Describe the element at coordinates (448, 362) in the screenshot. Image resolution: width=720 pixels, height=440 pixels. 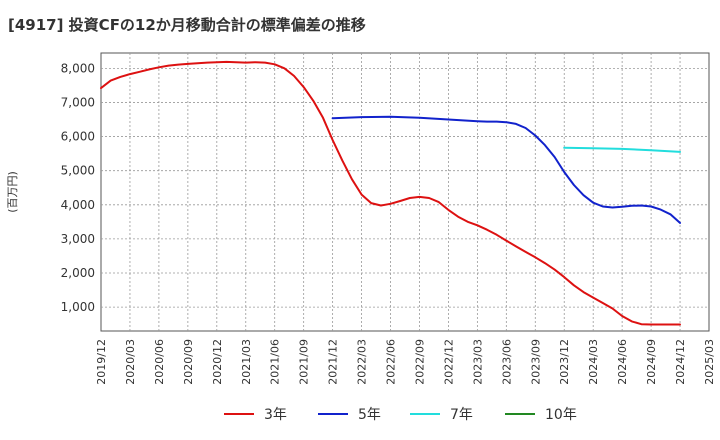
I see `x-tick-label: 2022/12` at that location.